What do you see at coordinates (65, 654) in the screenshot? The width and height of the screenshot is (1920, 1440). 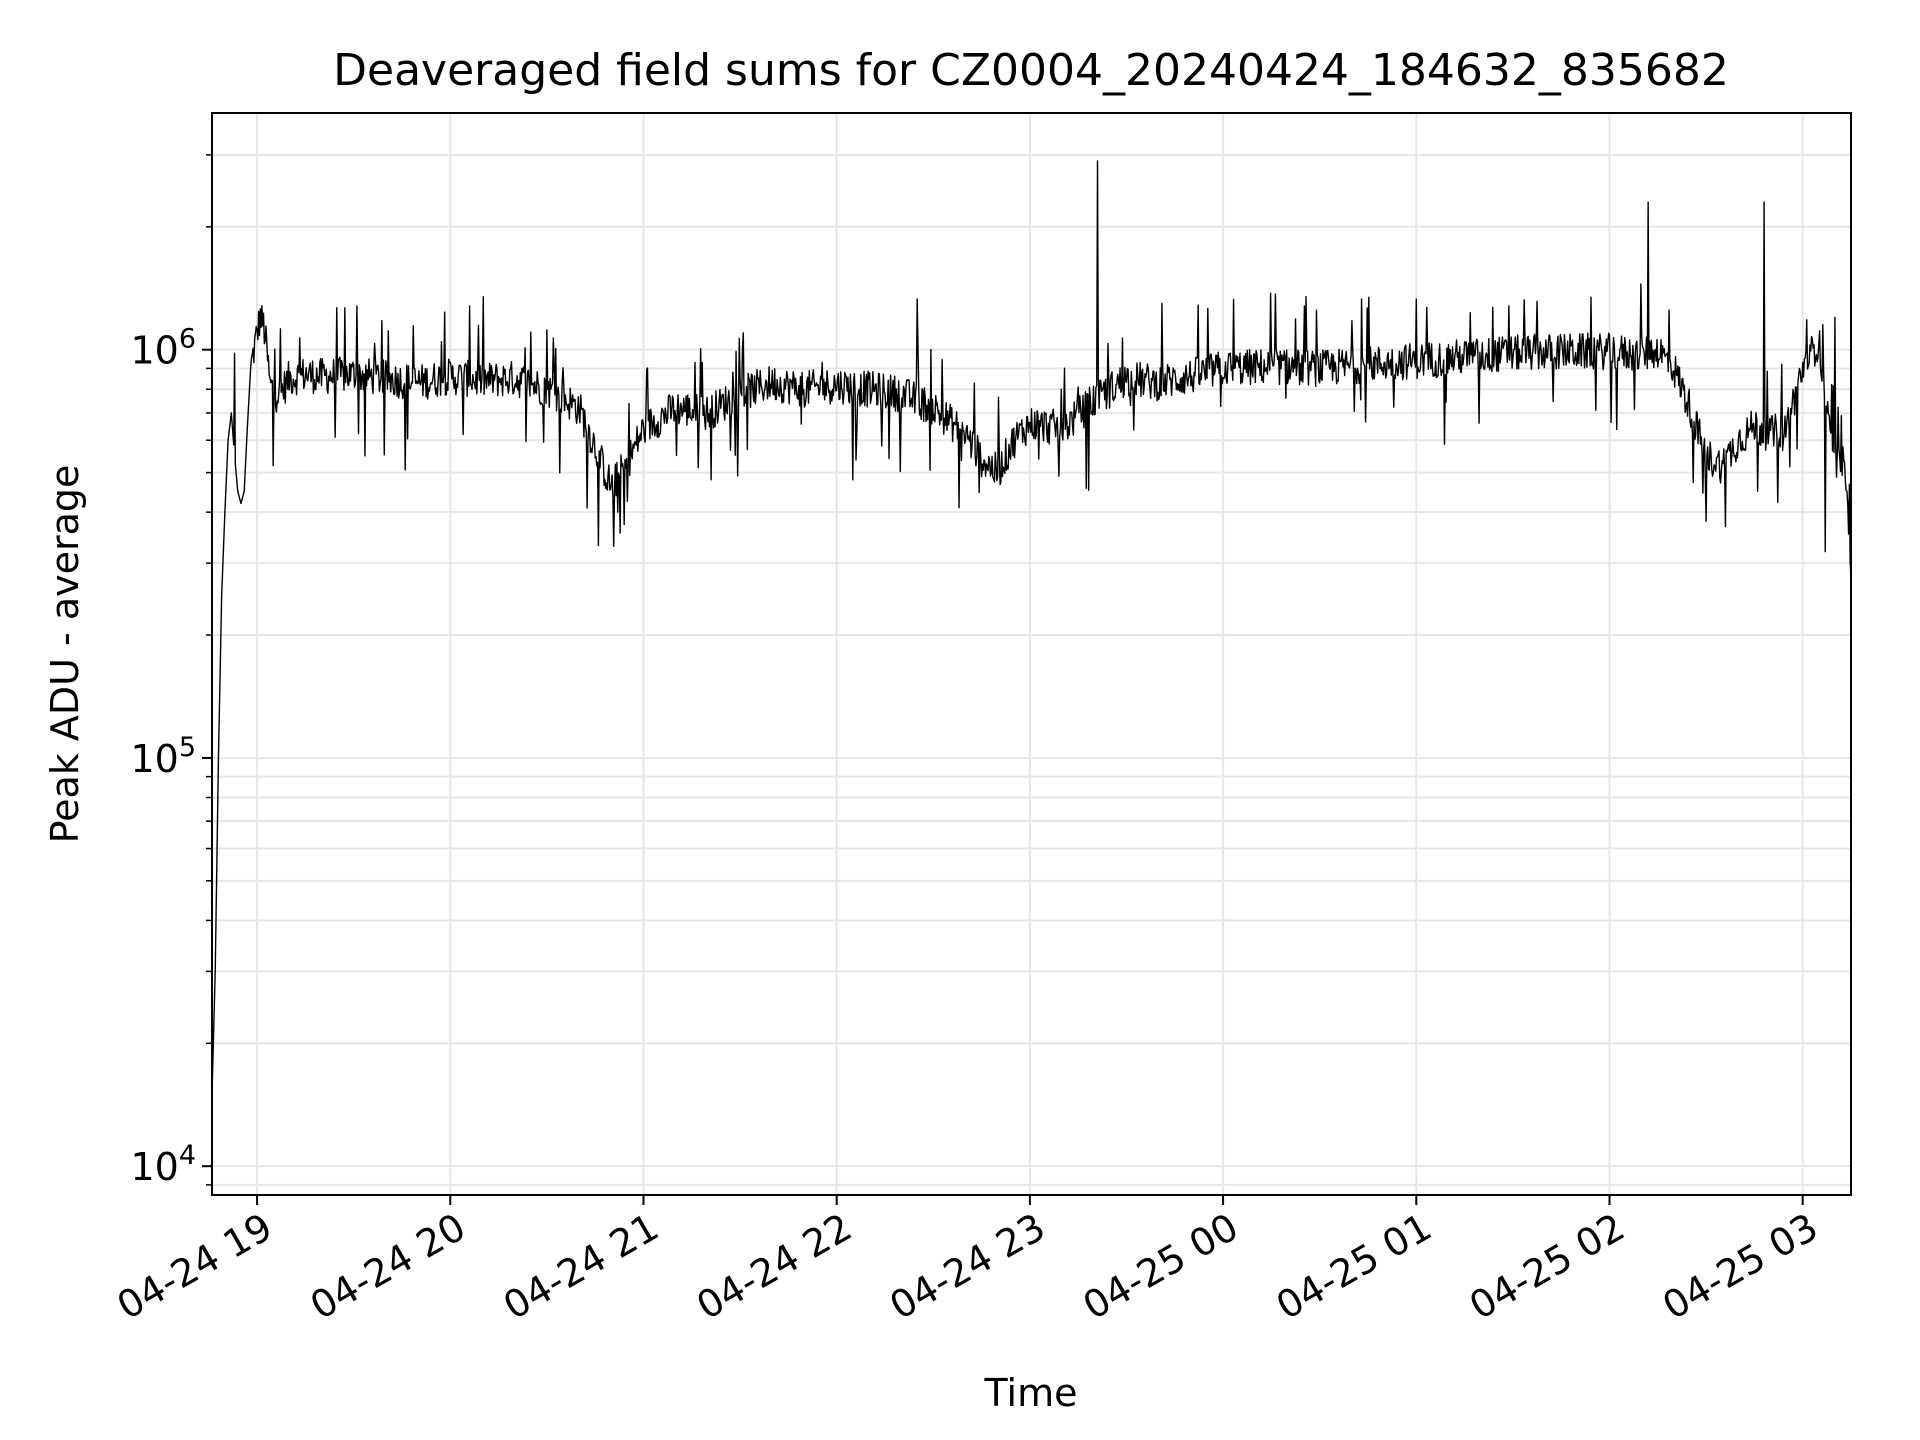 I see `y-axis-label: Peak ADU - average` at bounding box center [65, 654].